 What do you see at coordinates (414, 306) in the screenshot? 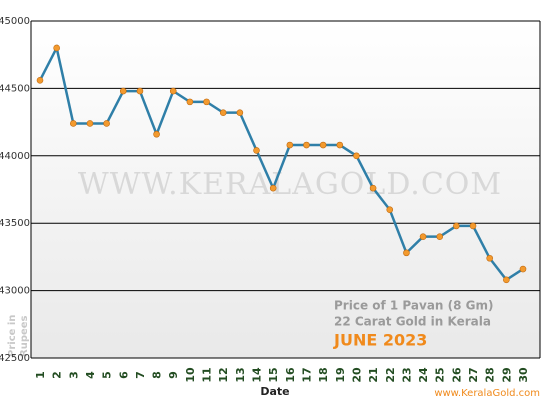
I see `annotation: Price of 1 Pavan (8 Gm)` at bounding box center [414, 306].